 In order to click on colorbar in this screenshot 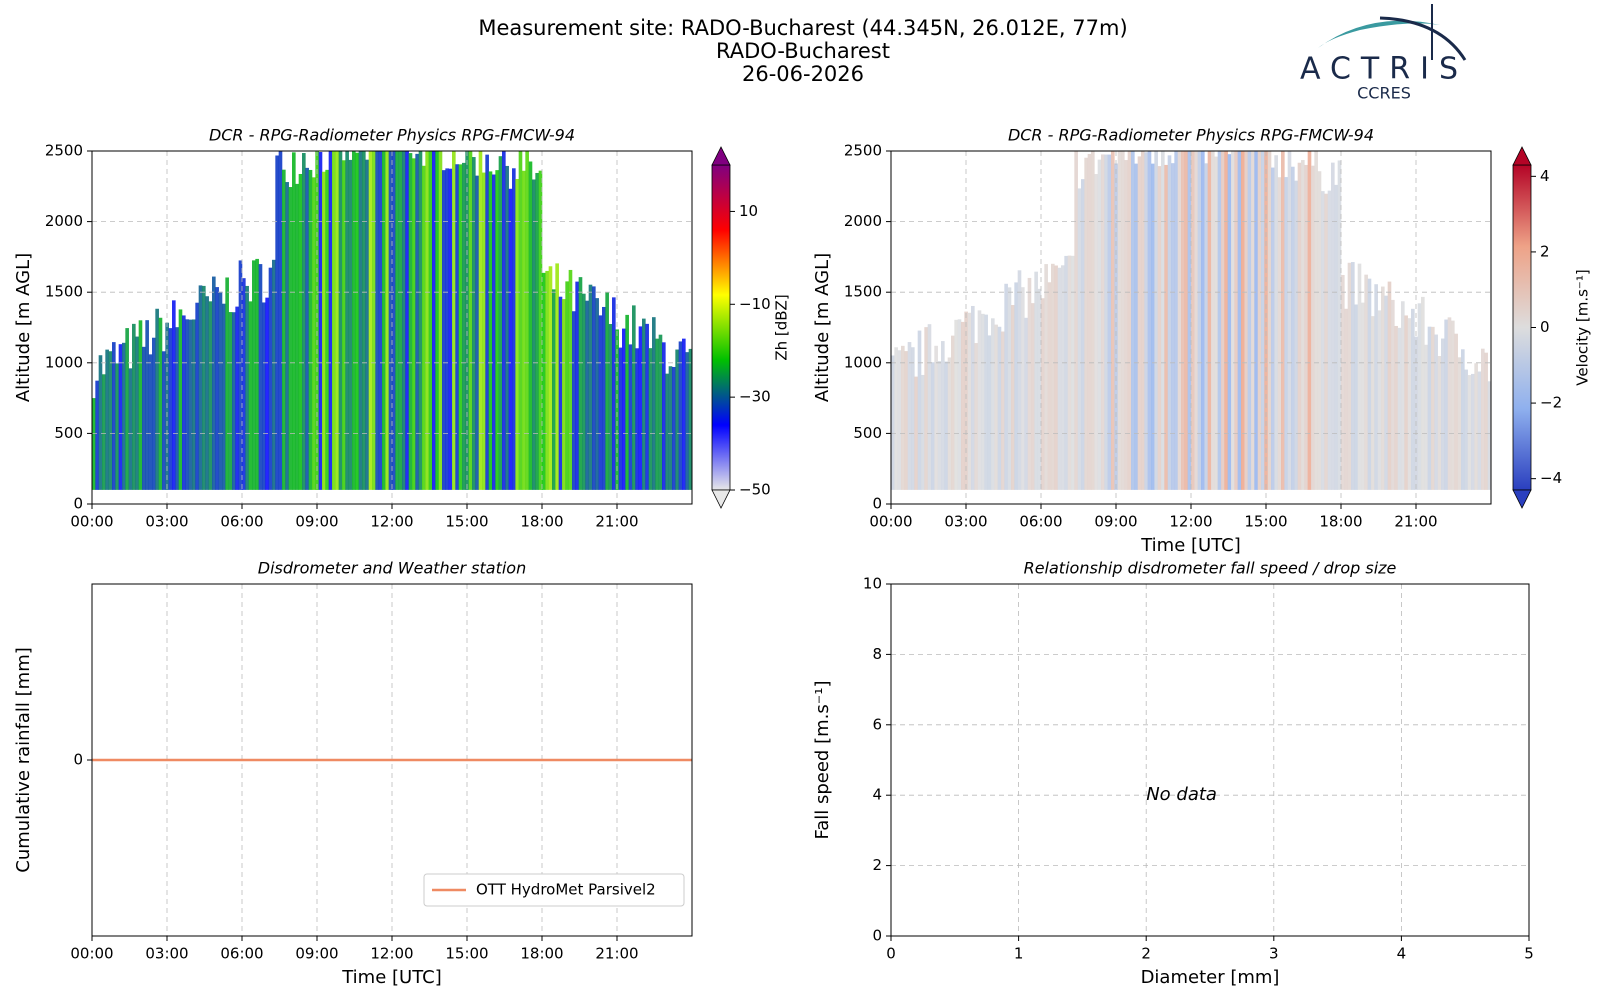, I will do `click(1522, 327)`.